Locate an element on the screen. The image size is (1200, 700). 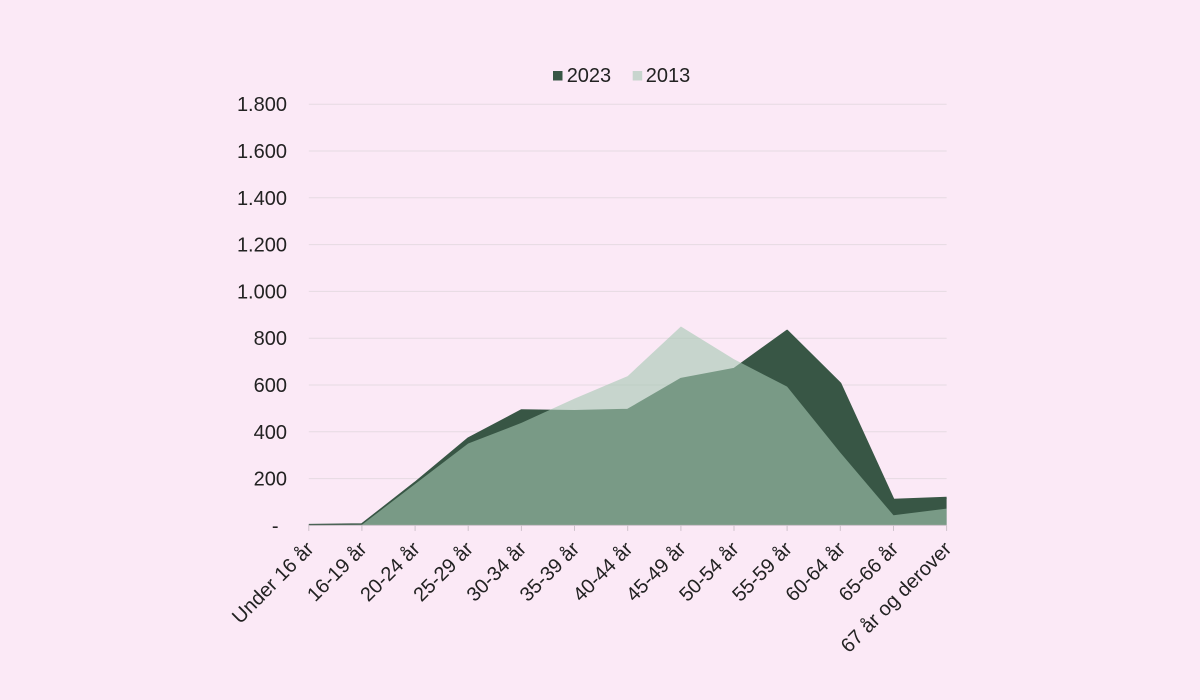
svg-text: 600 is located at coordinates (270, 386).